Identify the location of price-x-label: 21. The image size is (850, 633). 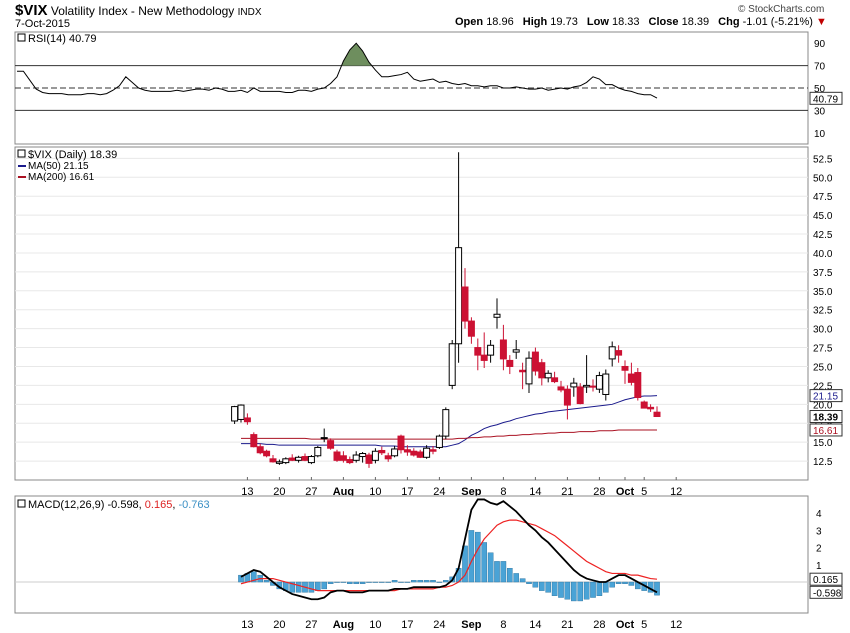
(567, 492).